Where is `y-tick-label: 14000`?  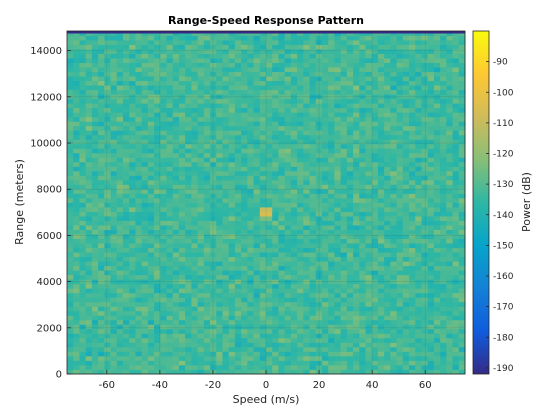
y-tick-label: 14000 is located at coordinates (46, 51).